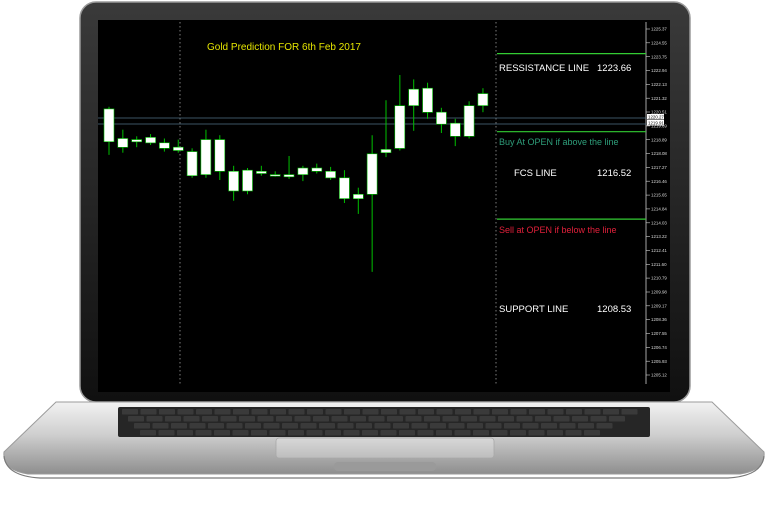  What do you see at coordinates (385, 448) in the screenshot?
I see `touchpad` at bounding box center [385, 448].